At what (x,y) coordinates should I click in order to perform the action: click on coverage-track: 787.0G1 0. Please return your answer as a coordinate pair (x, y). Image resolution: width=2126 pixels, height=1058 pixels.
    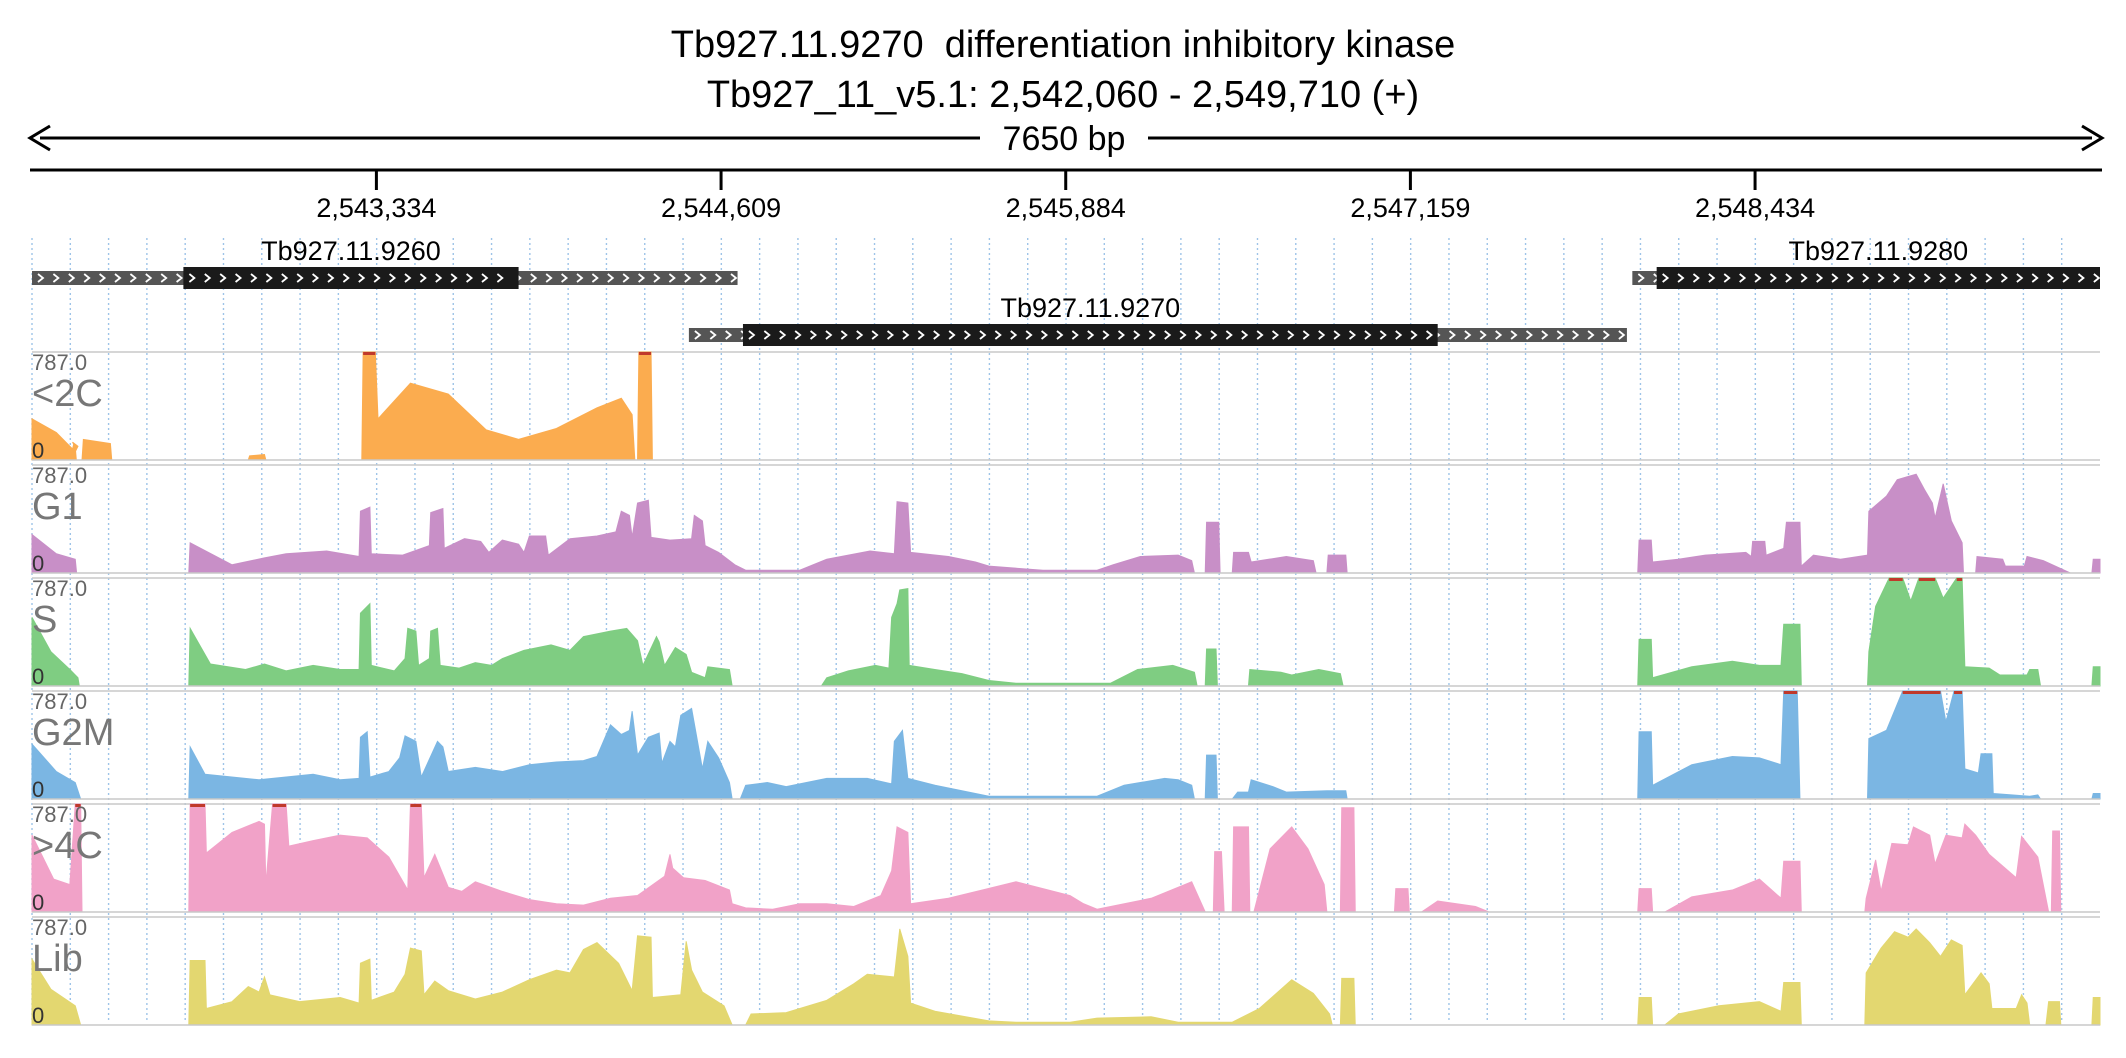
    Looking at the image, I should click on (1066, 519).